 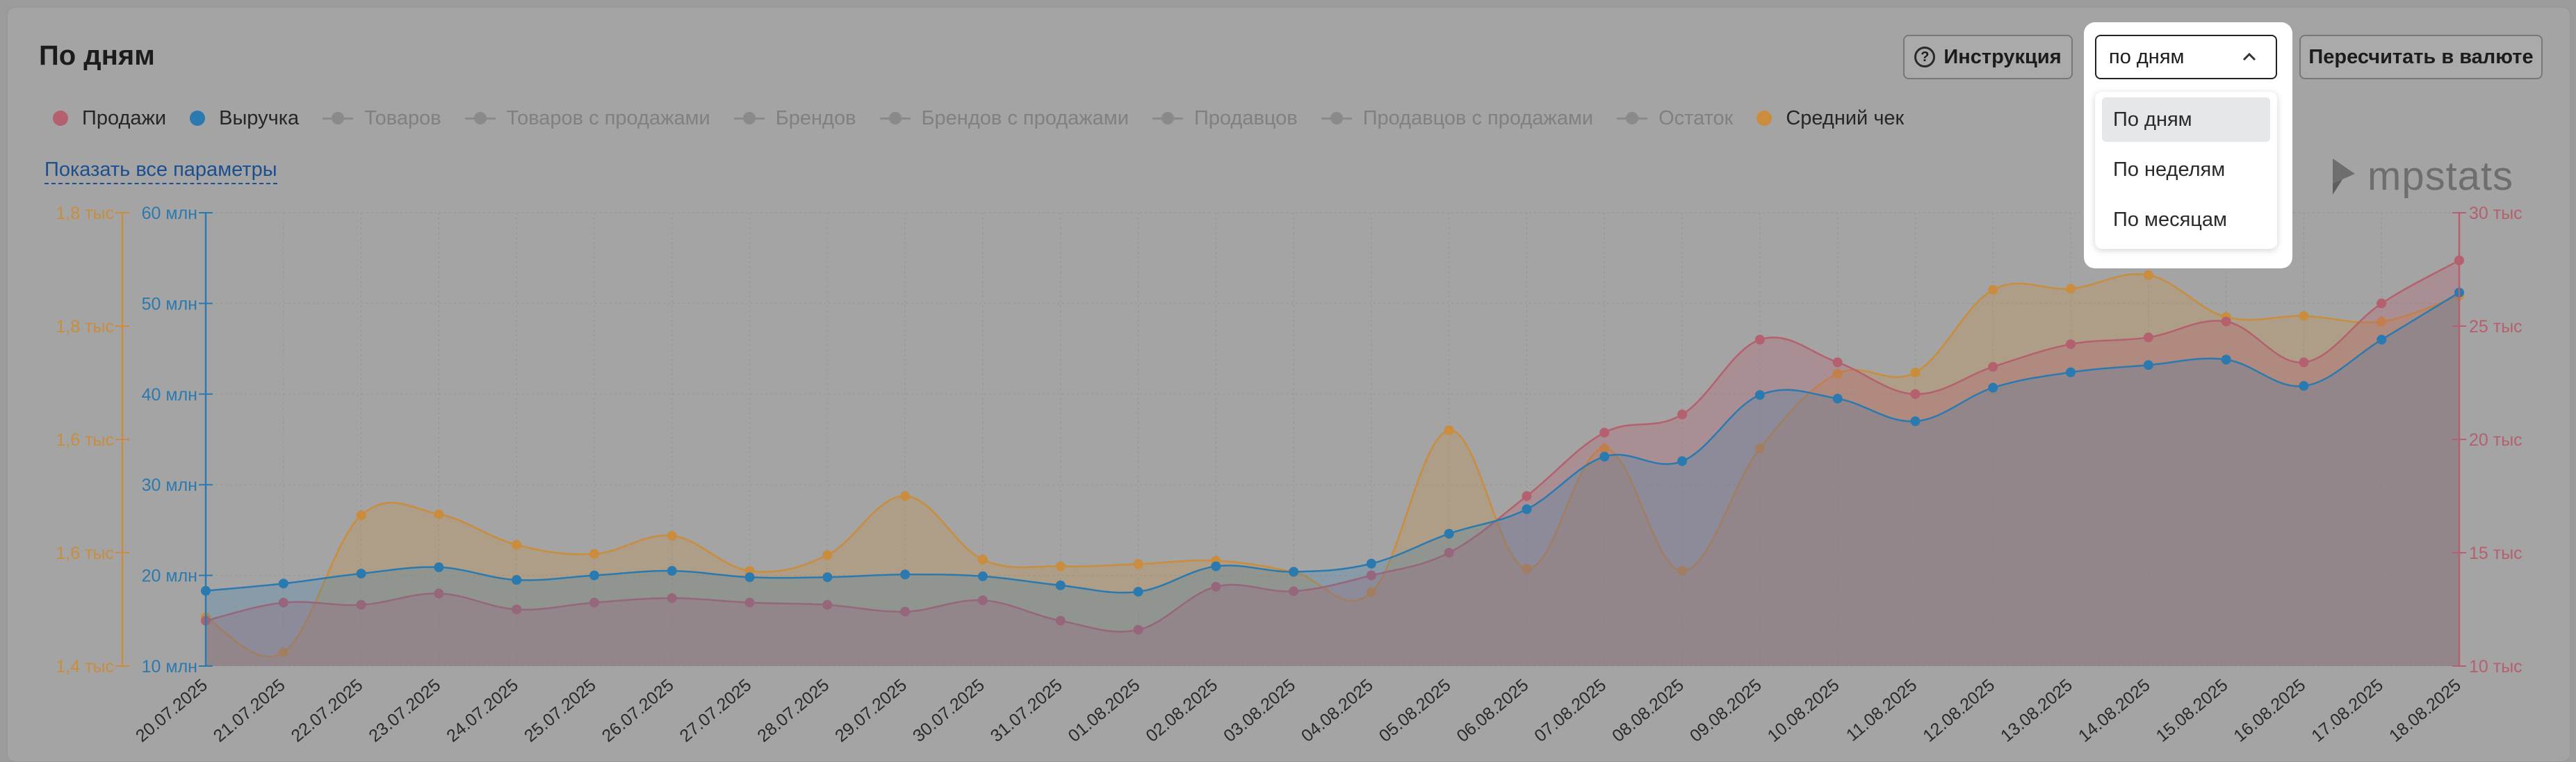 What do you see at coordinates (85, 440) in the screenshot?
I see `axis-tick-label: 1,6 тыс` at bounding box center [85, 440].